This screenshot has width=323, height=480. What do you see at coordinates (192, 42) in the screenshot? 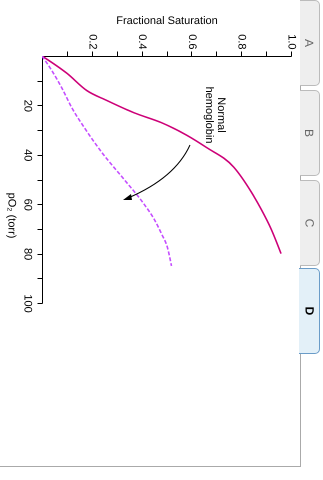
I see `x-tick-label: 0.6` at bounding box center [192, 42].